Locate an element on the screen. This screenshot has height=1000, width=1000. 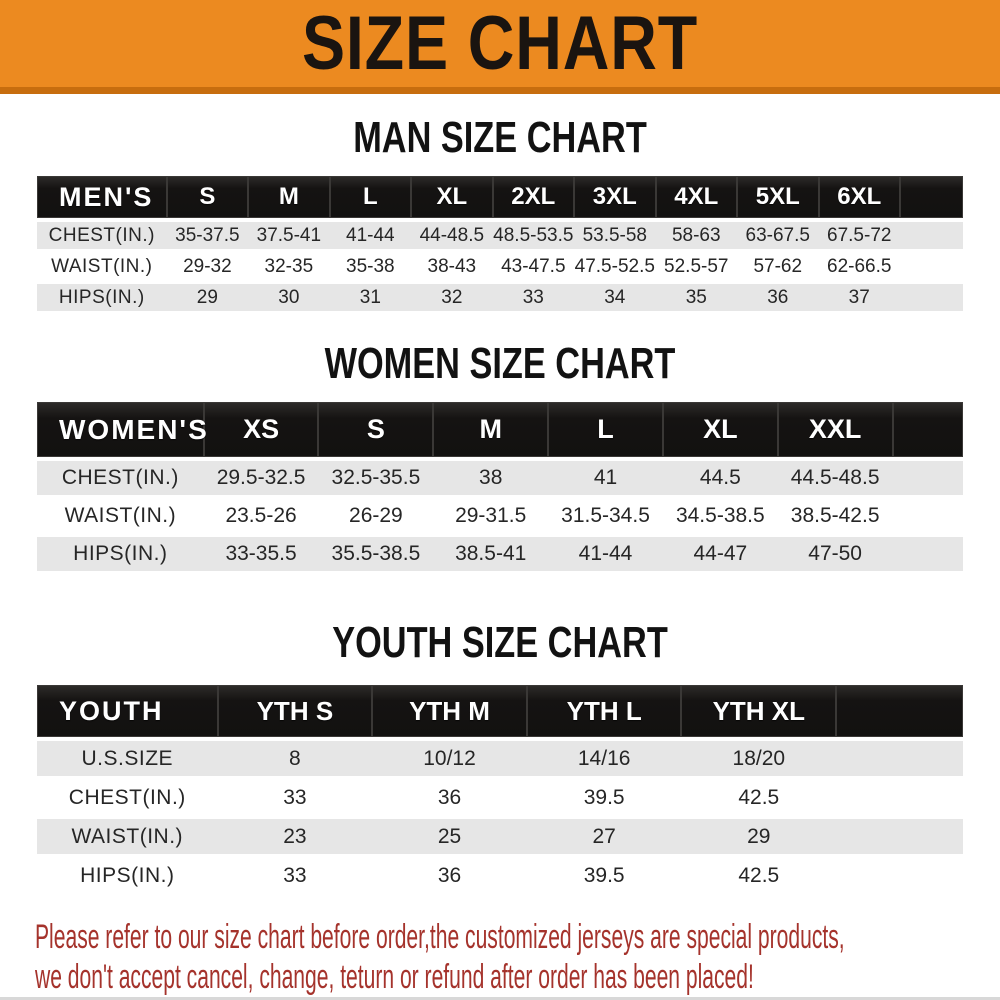
size-value-cell: 44.5-48.5 is located at coordinates (835, 480).